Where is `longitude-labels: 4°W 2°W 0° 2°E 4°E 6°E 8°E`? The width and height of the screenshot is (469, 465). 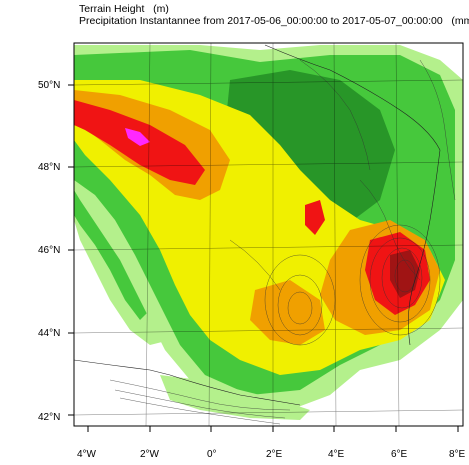 longitude-labels: 4°W 2°W 0° 2°E 4°E 6°E 8°E is located at coordinates (271, 454).